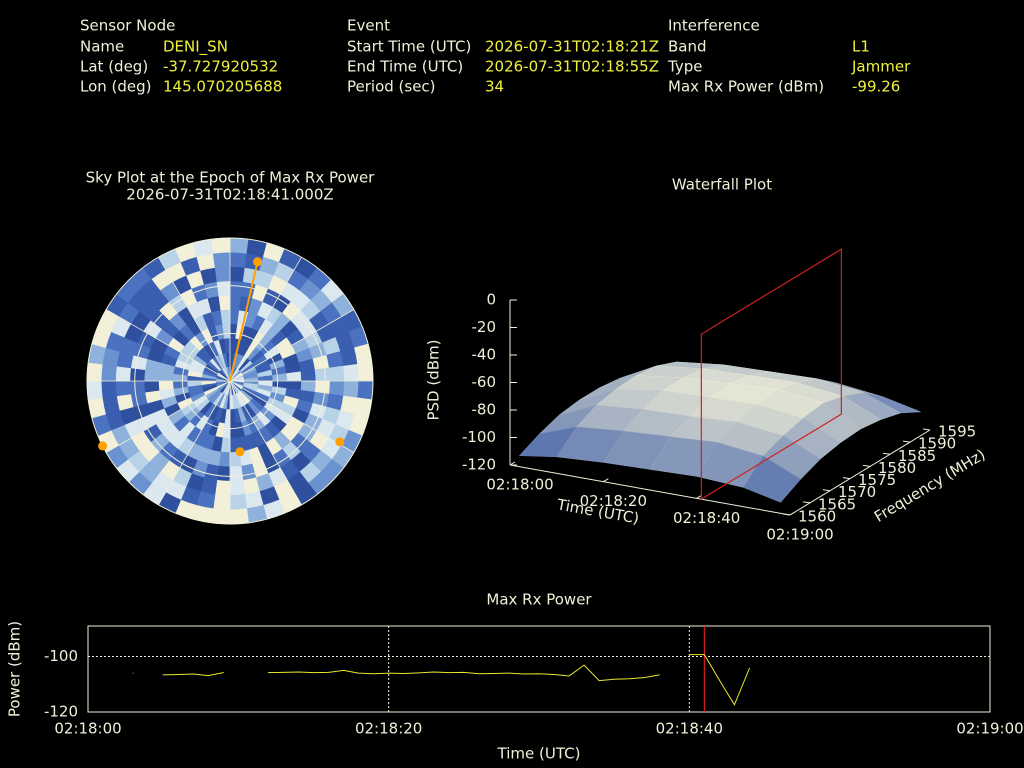 This screenshot has width=1024, height=768. What do you see at coordinates (714, 26) in the screenshot?
I see `section-title: Interference` at bounding box center [714, 26].